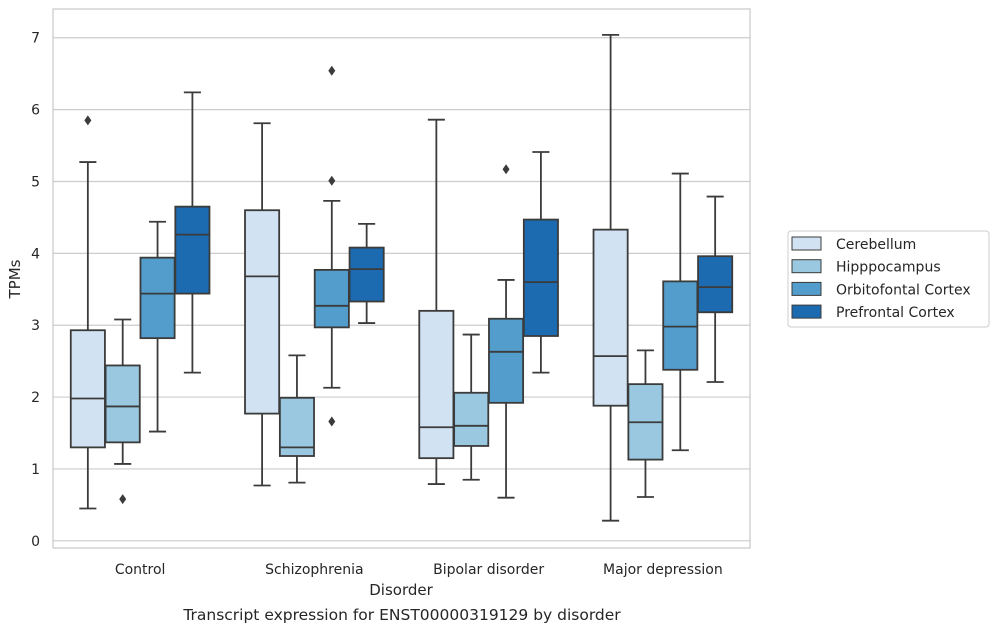 The image size is (999, 634). I want to click on y-tick-label: 1, so click(35, 470).